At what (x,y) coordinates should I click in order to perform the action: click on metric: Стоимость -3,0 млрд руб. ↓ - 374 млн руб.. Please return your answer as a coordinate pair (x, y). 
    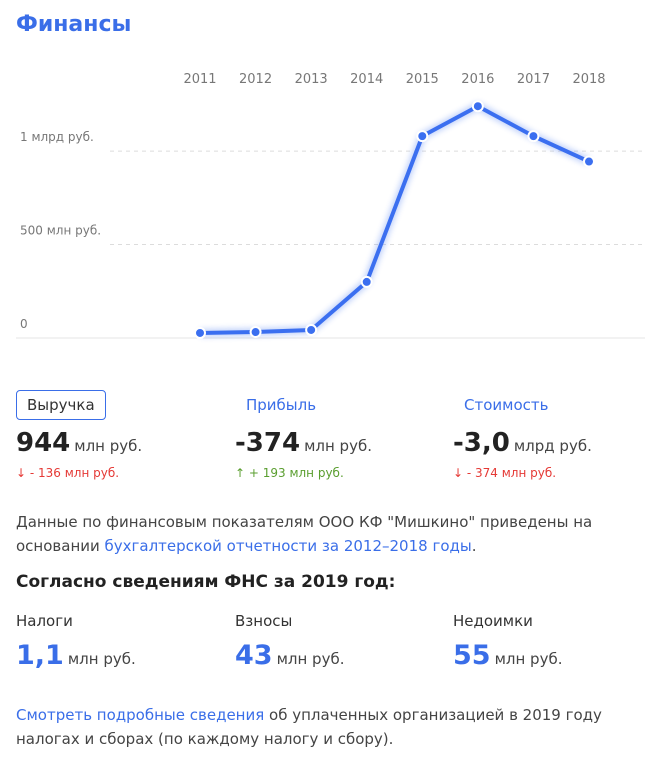
    Looking at the image, I should click on (554, 435).